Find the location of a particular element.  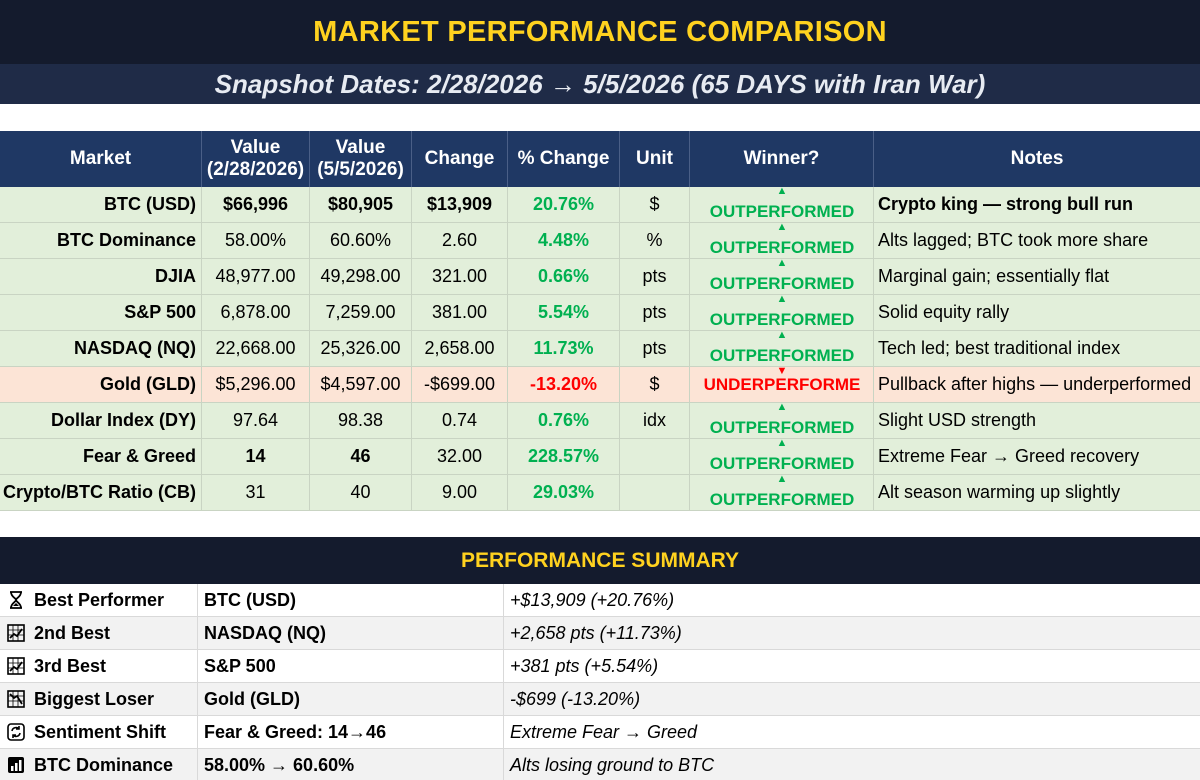

summary-label: Biggest Loser is located at coordinates (94, 698).